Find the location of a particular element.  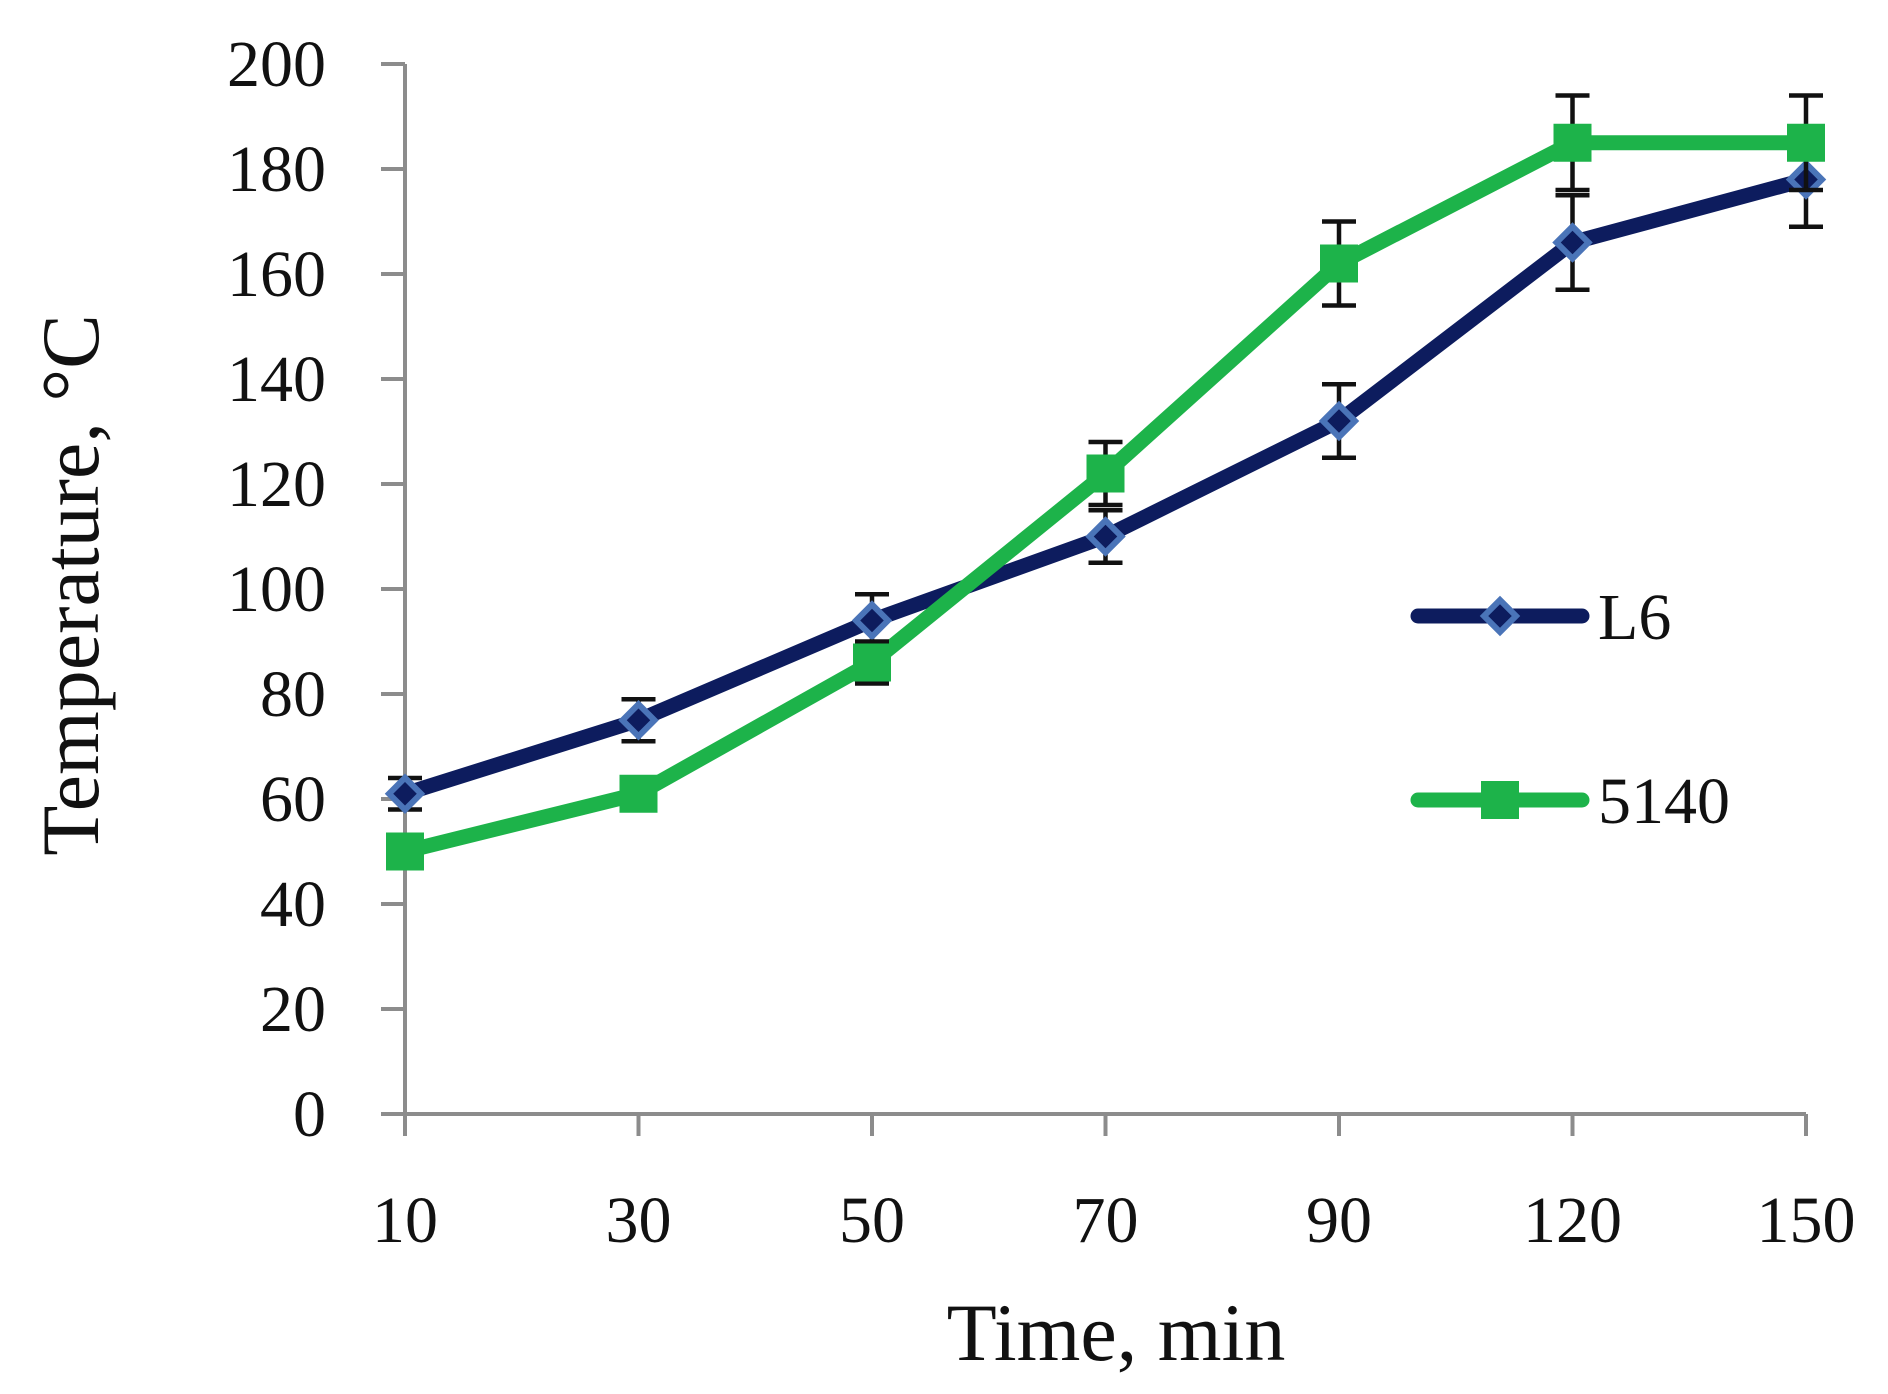

y-tick-label: 180 is located at coordinates (276, 169).